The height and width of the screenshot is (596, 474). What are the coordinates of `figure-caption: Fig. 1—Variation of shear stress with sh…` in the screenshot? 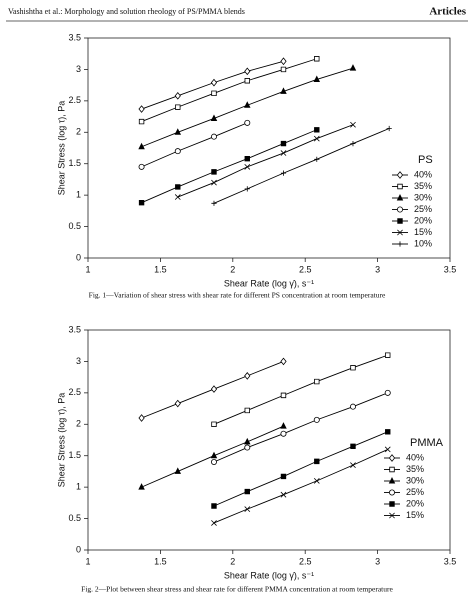 It's located at (237, 295).